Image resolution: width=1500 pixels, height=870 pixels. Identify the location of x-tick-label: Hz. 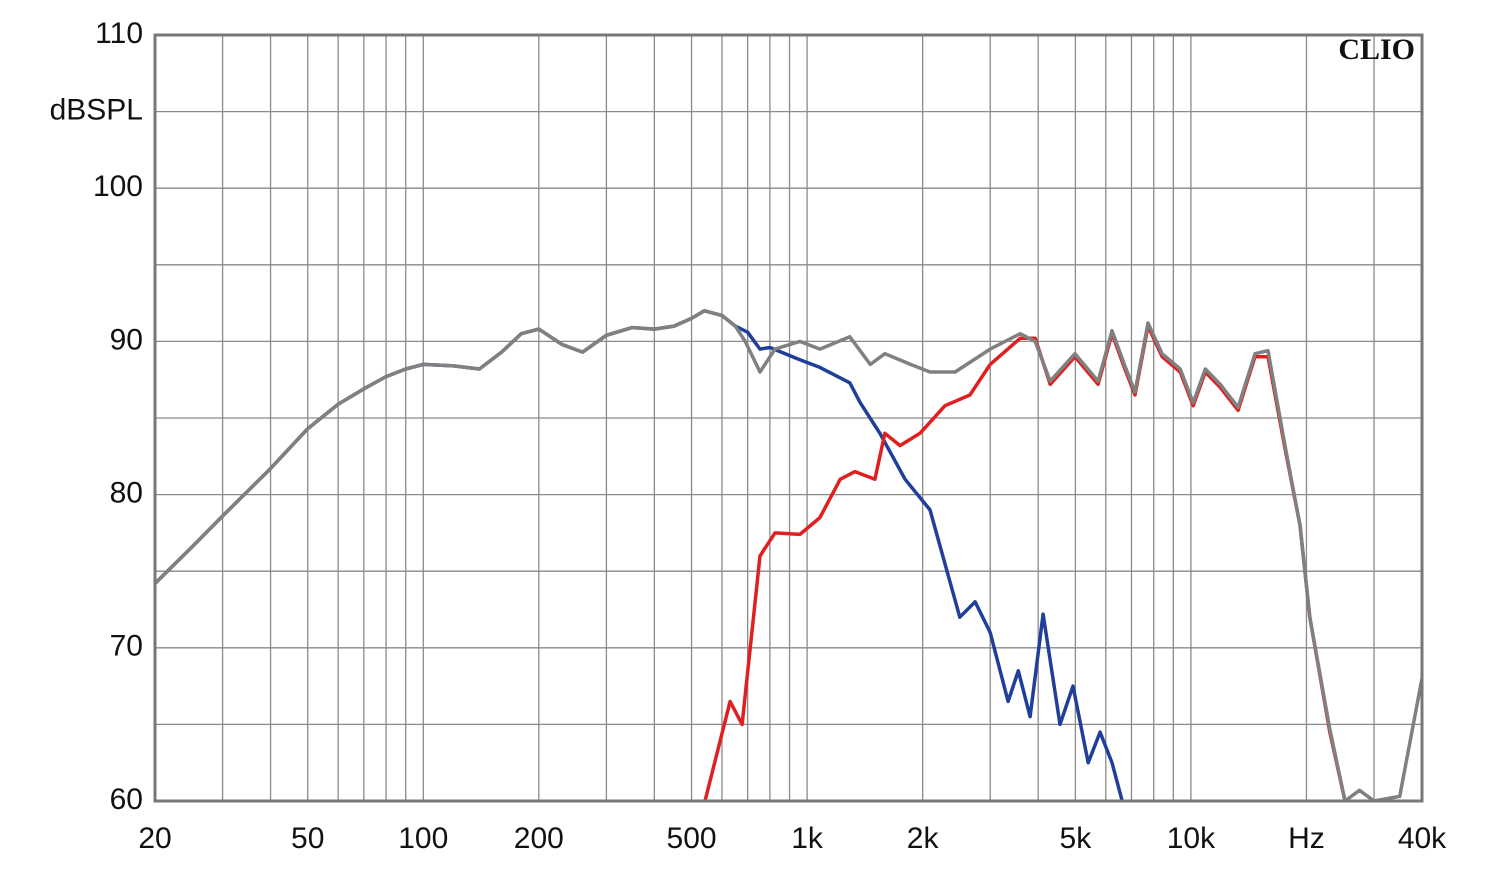
(1306, 838).